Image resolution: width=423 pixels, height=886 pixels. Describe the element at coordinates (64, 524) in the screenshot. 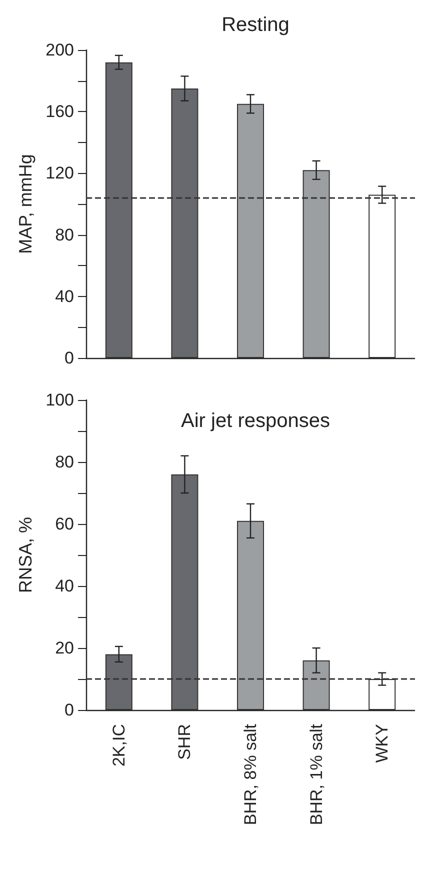

I see `y-tick-label: 60` at that location.